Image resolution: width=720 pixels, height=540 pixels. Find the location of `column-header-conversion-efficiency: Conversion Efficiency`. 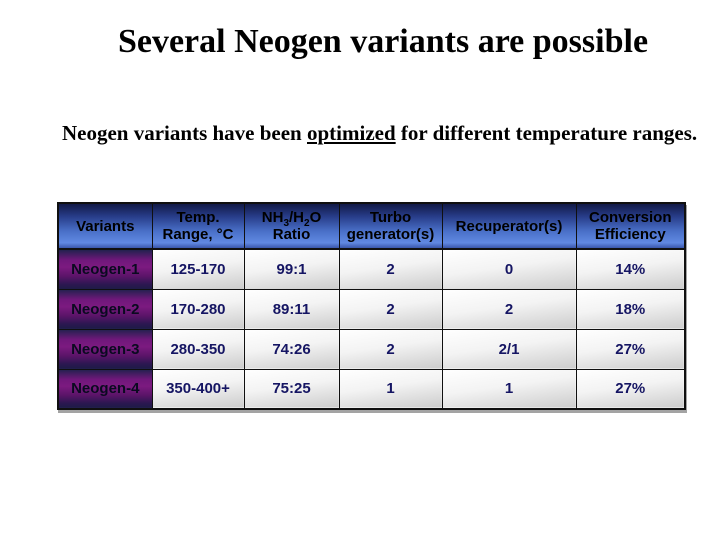

column-header-conversion-efficiency: Conversion Efficiency is located at coordinates (630, 226).